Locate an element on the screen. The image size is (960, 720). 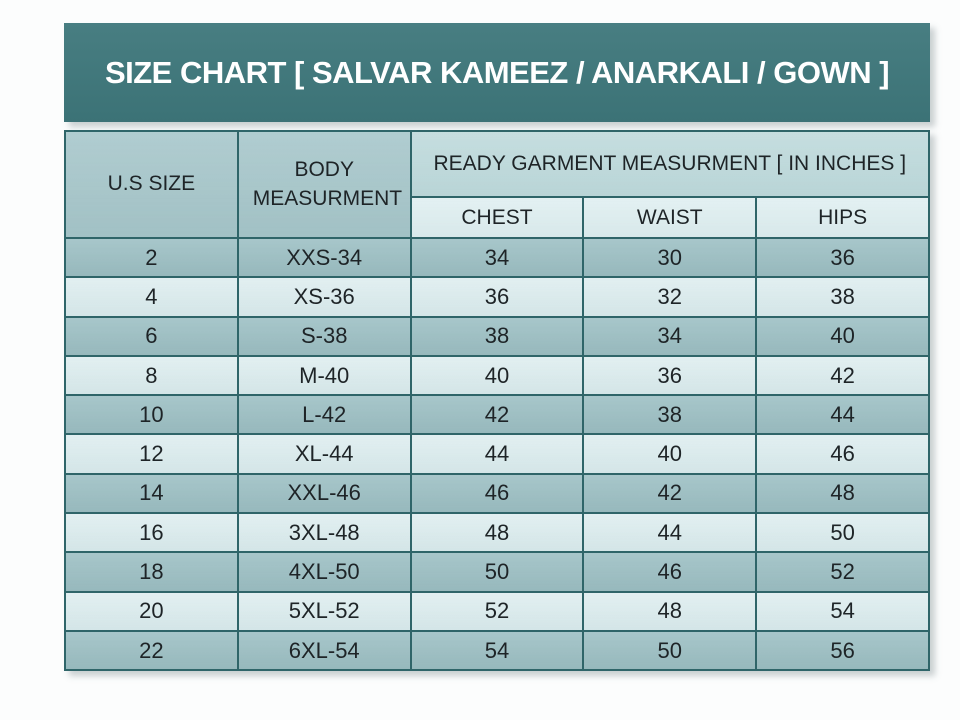
table-cell: 6 is located at coordinates (151, 336).